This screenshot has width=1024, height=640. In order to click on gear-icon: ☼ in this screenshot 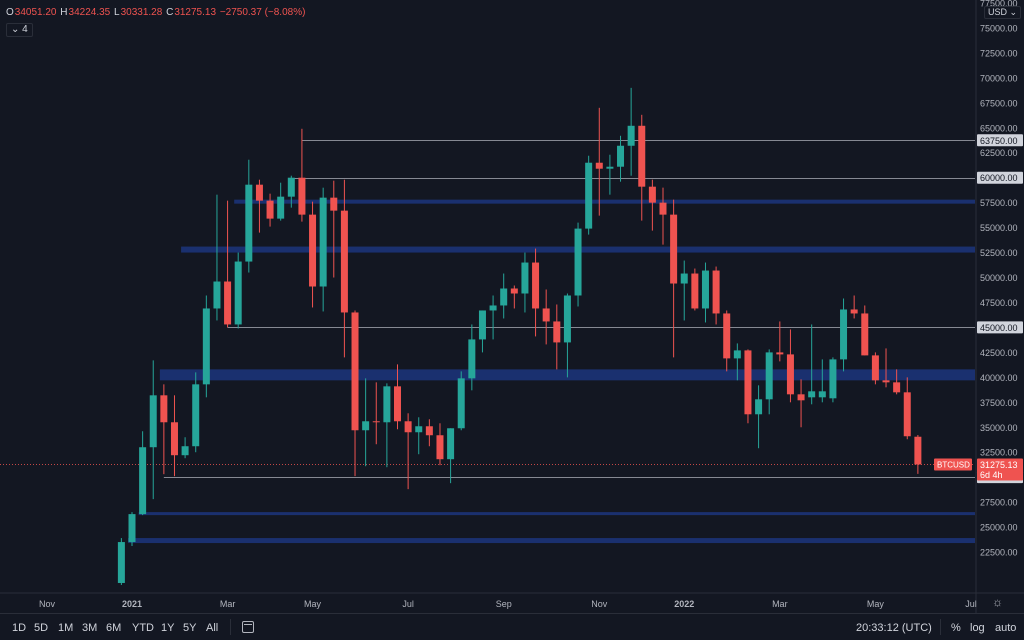, I will do `click(997, 602)`.